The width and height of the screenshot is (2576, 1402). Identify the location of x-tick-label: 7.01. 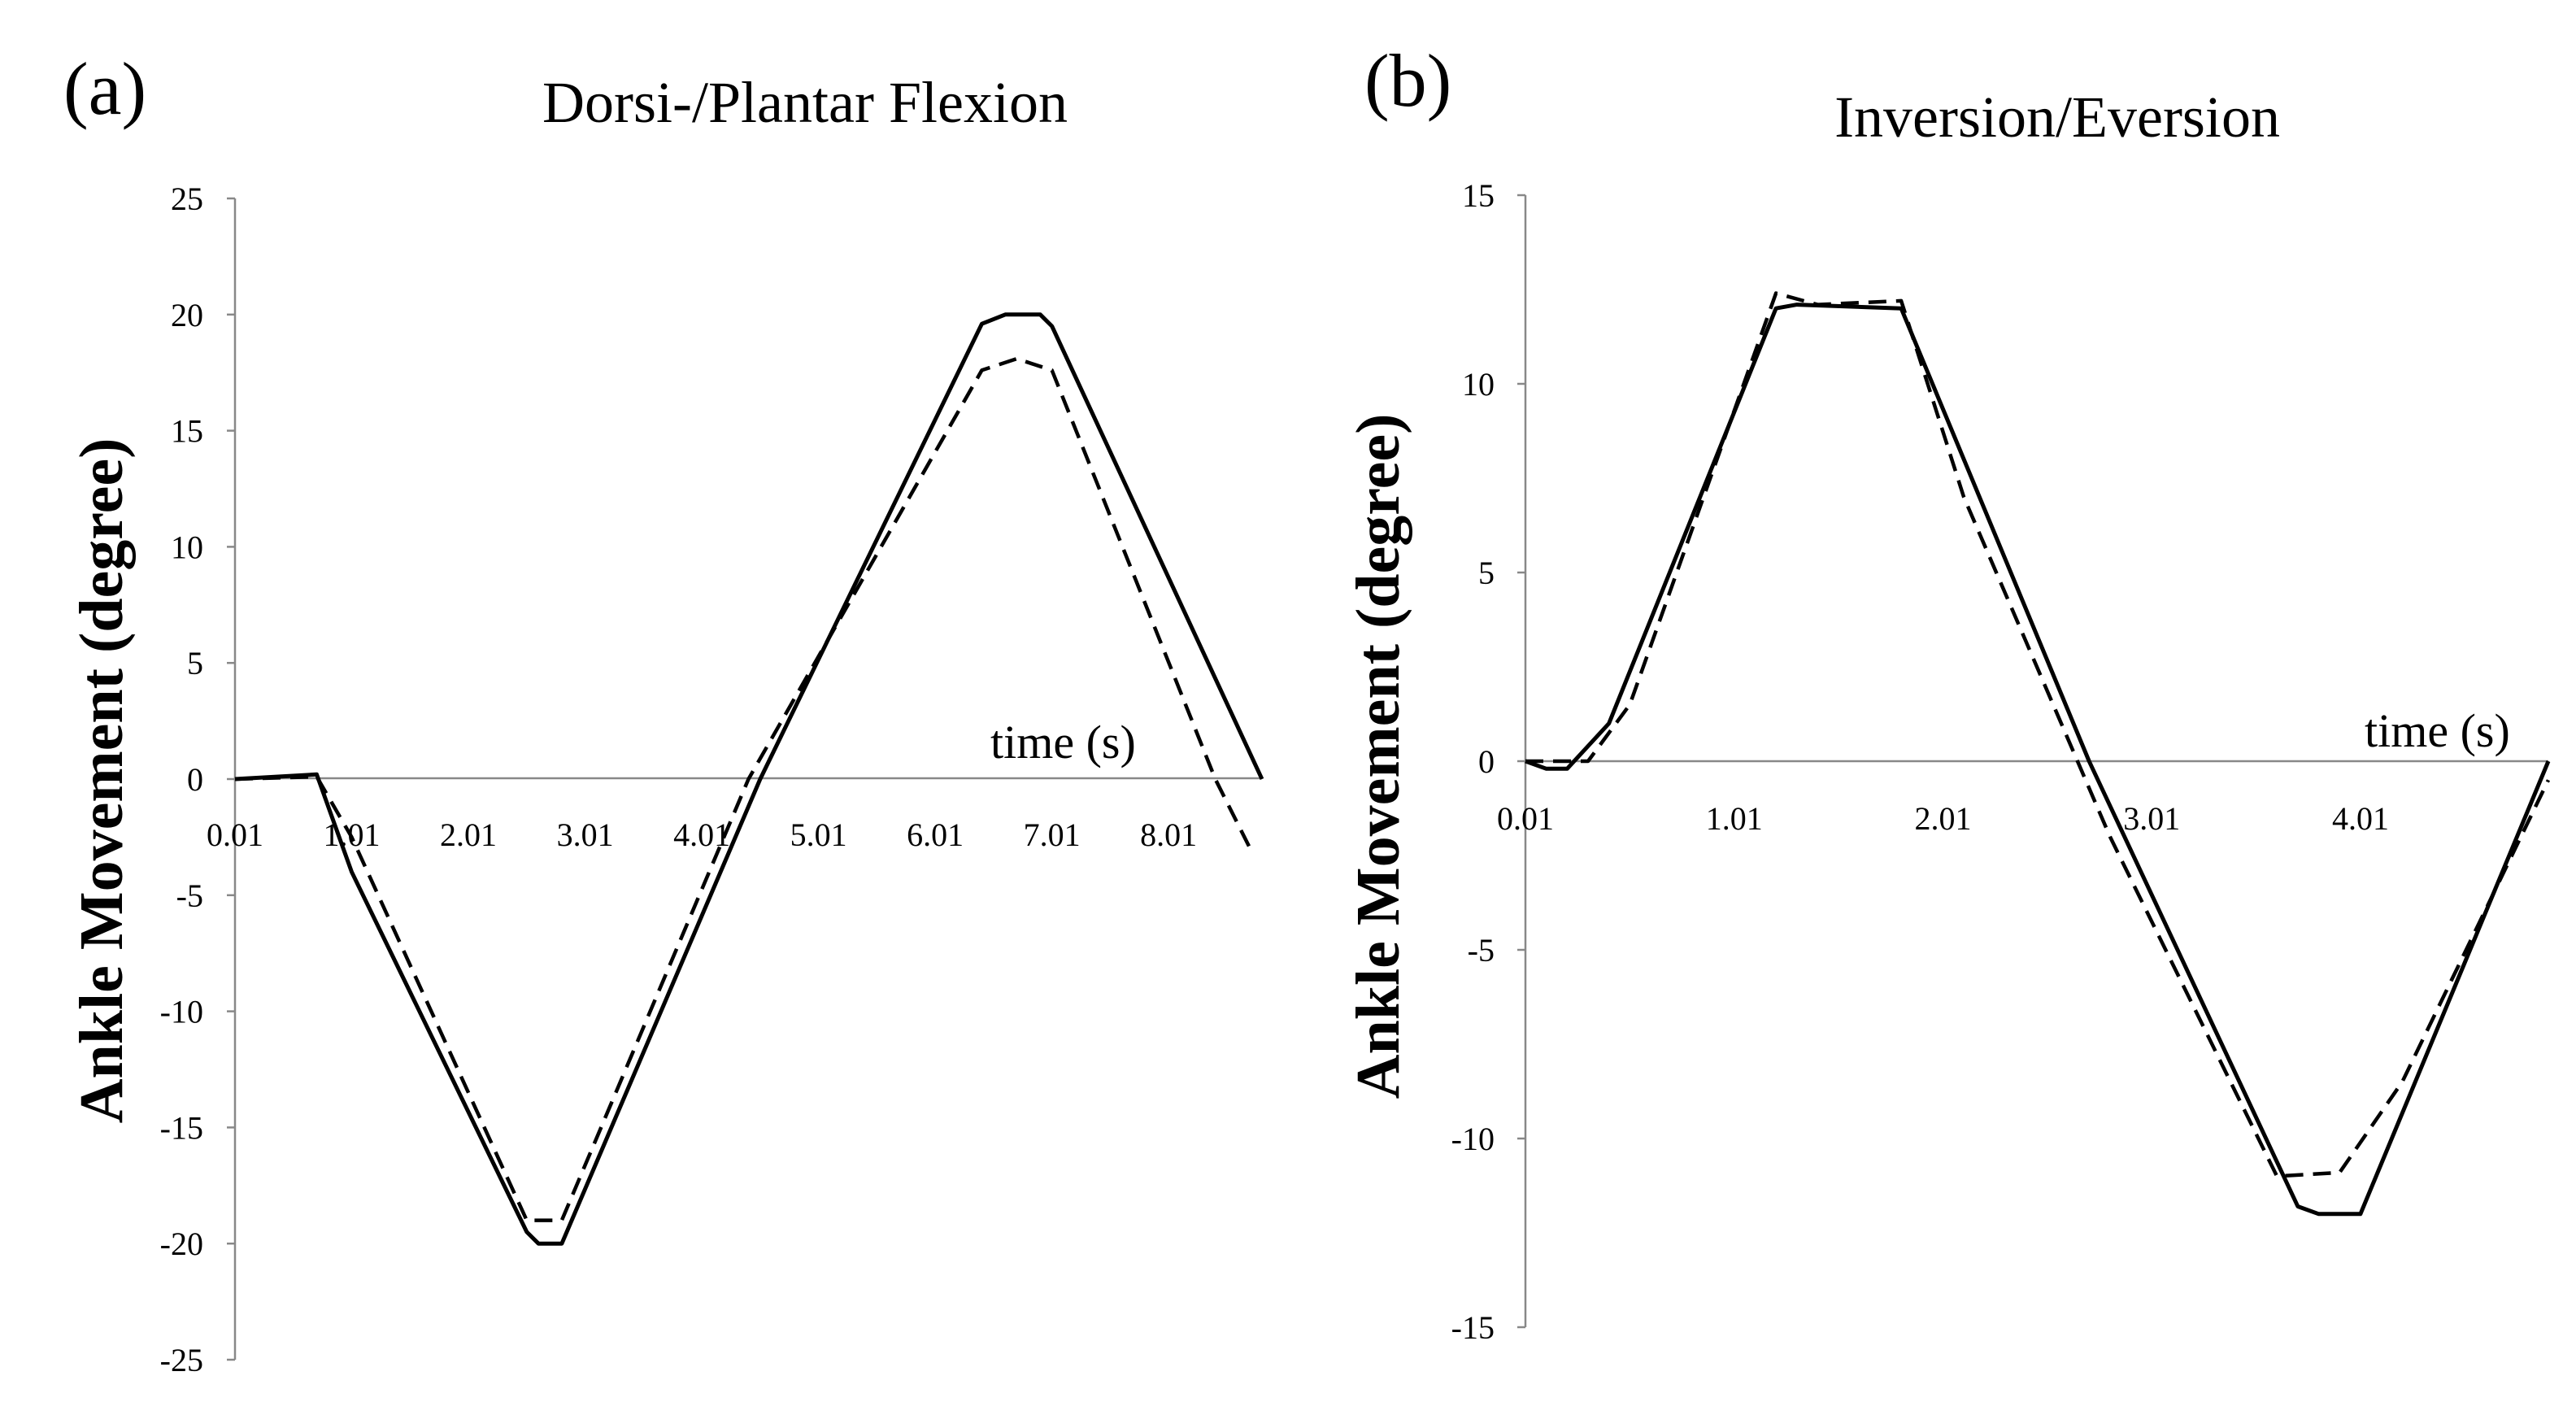
(1052, 834).